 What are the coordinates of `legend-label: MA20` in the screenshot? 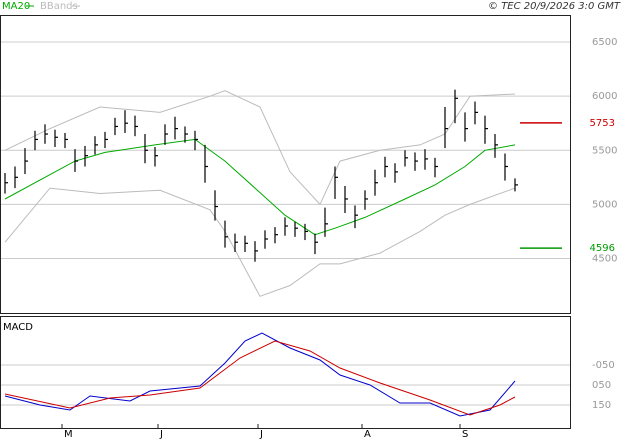 It's located at (16, 6).